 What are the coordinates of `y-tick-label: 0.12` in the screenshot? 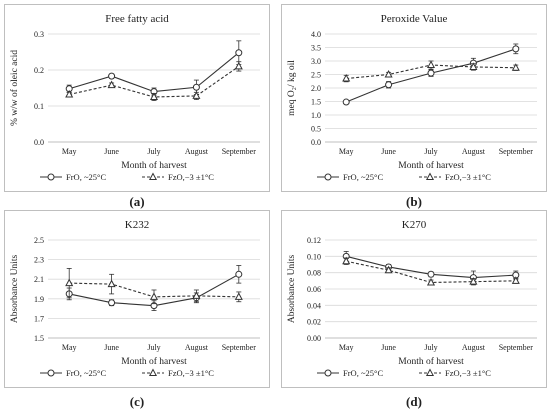 It's located at (314, 240).